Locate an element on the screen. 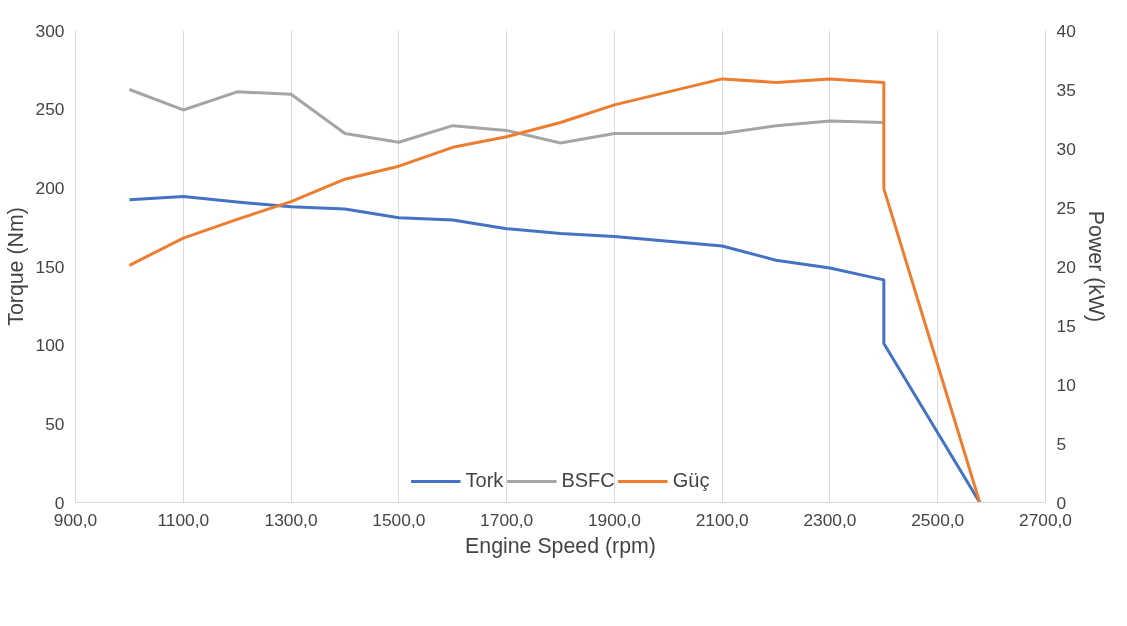 The height and width of the screenshot is (626, 1127). y2-axis-title: Power (kW) is located at coordinates (1095, 266).